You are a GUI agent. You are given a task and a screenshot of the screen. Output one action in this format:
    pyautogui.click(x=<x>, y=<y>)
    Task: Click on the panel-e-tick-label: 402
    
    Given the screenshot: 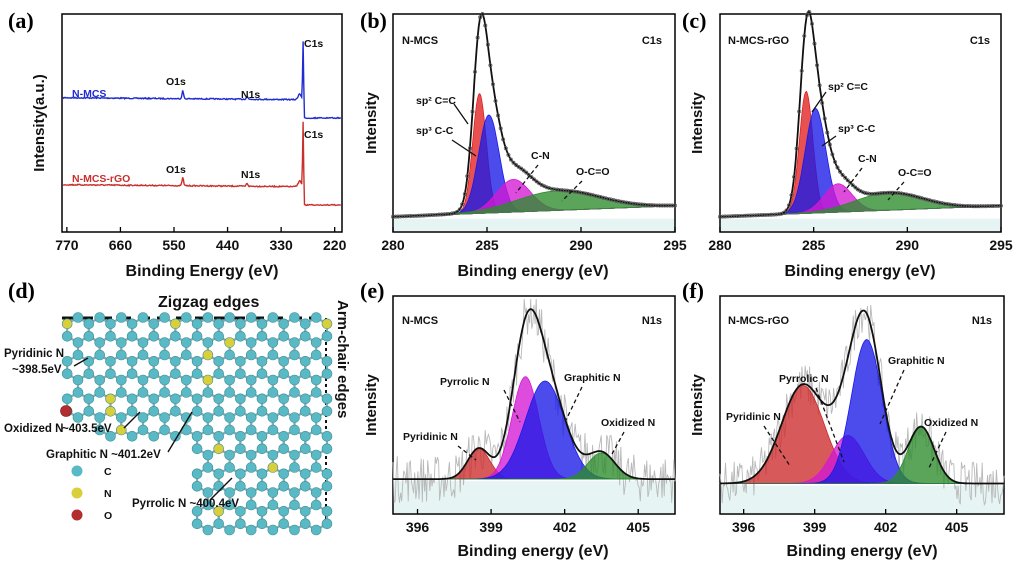 What is the action you would take?
    pyautogui.click(x=565, y=527)
    